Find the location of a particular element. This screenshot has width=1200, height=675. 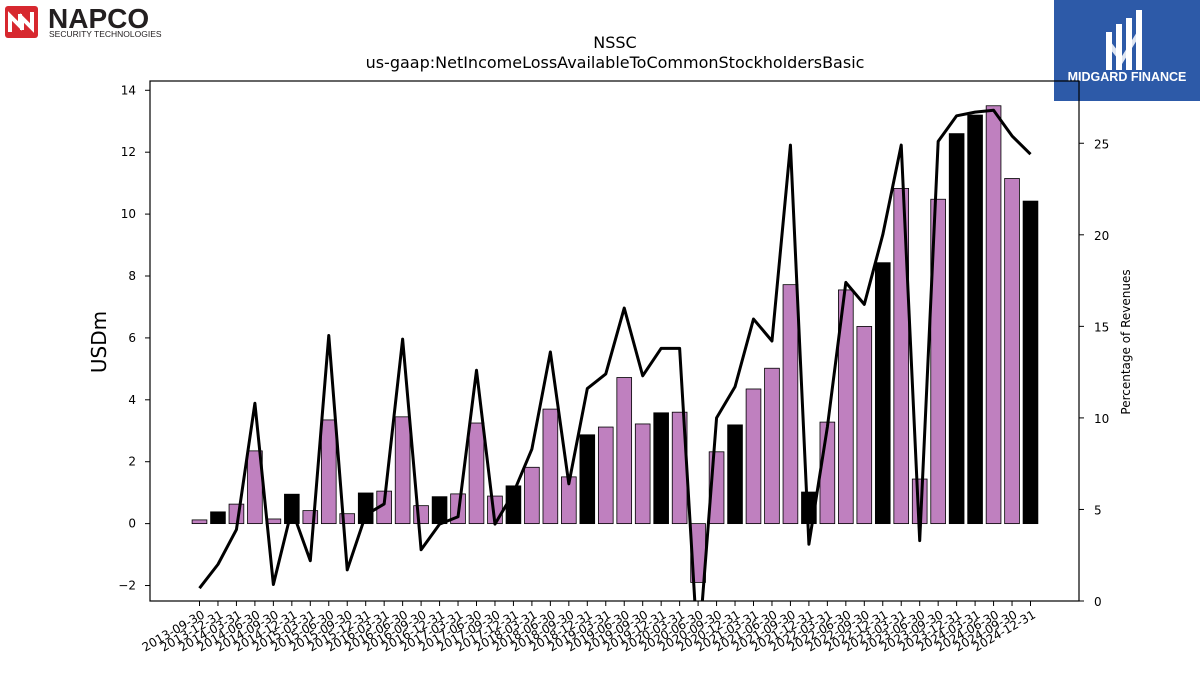

midgard-logo: MIDGARD FINANCE is located at coordinates (1127, 50).